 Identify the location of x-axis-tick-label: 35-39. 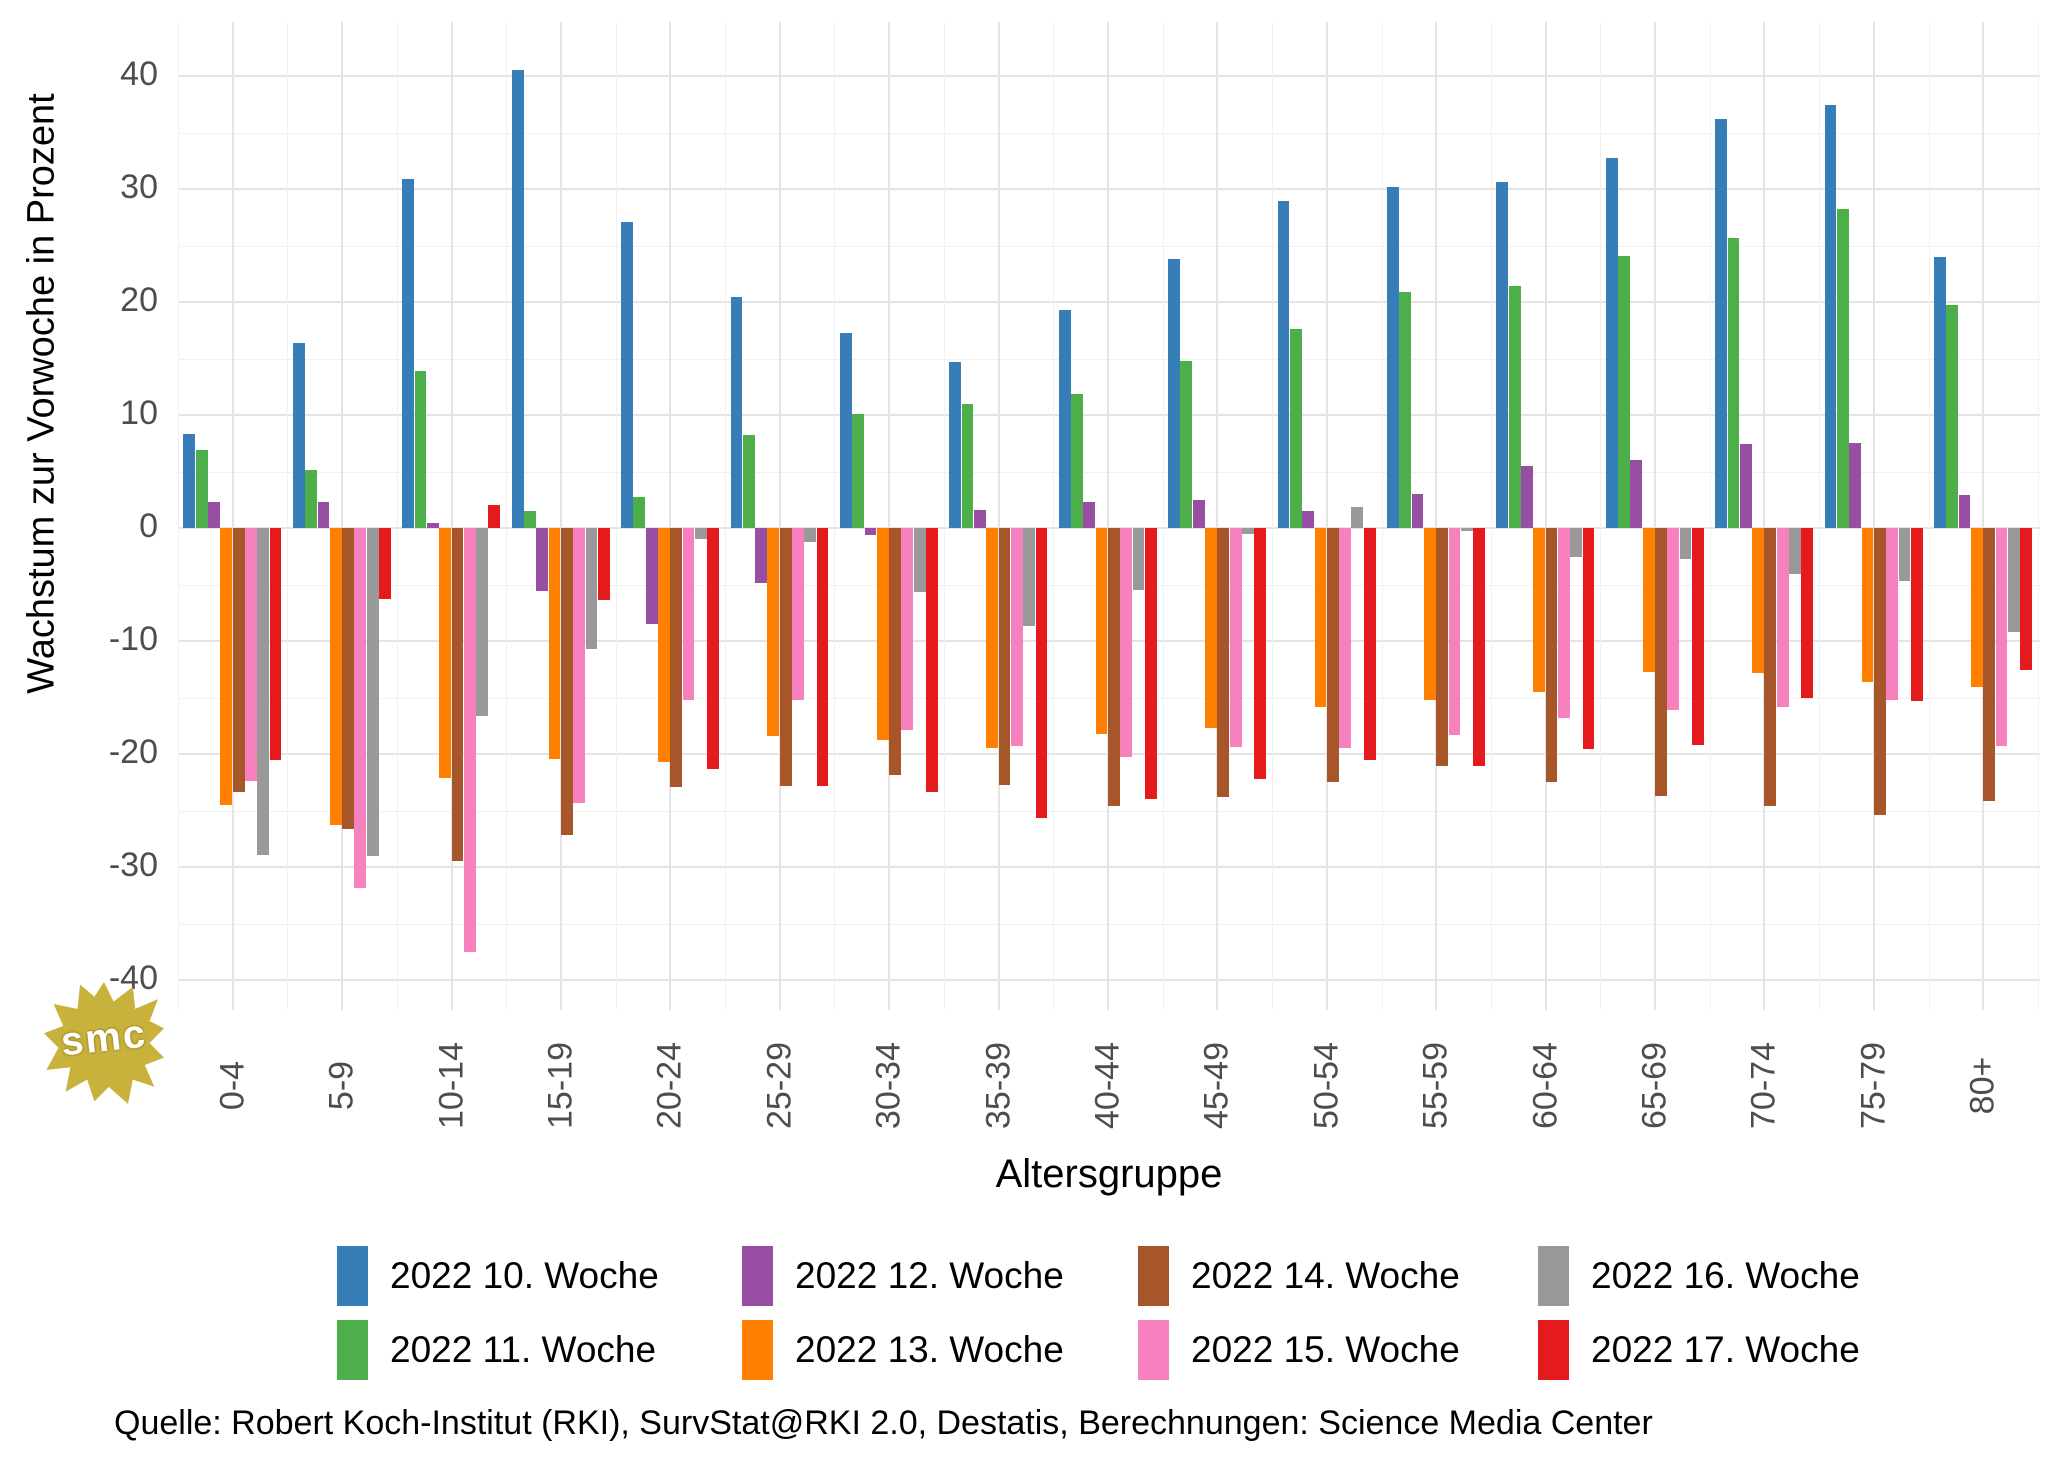
(998, 1085).